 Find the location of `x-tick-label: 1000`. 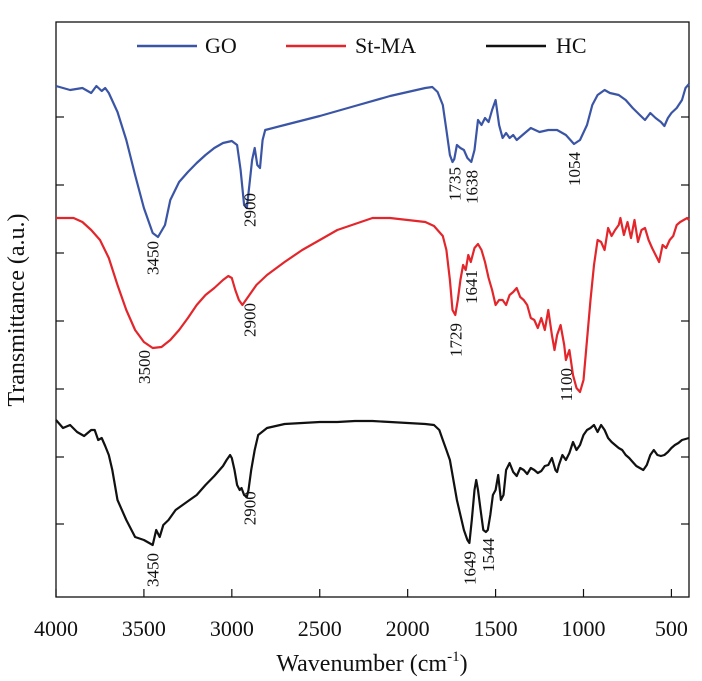

x-tick-label: 1000 is located at coordinates (584, 628).